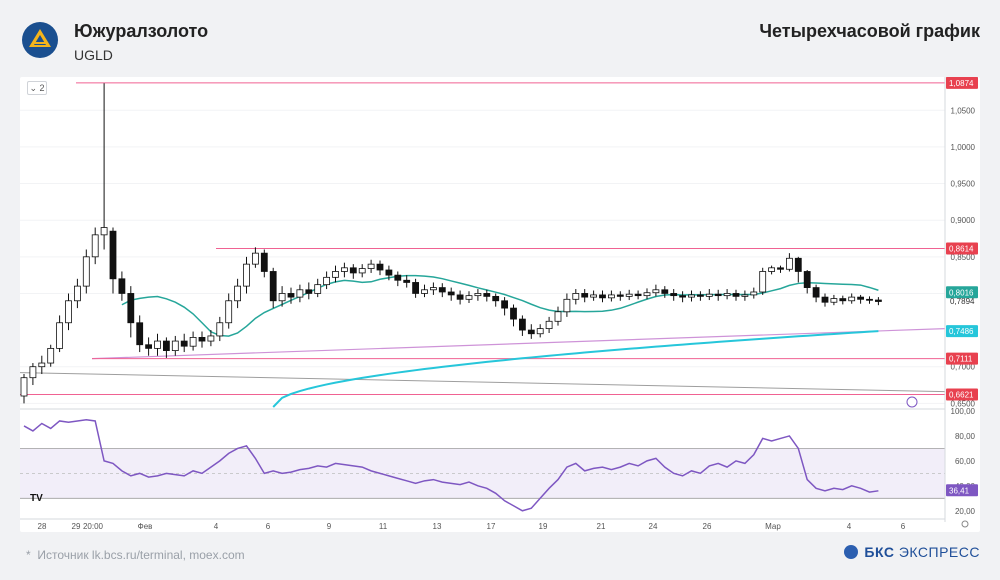 The height and width of the screenshot is (580, 1000). I want to click on price-tick-label: 0,6500, so click(963, 403).